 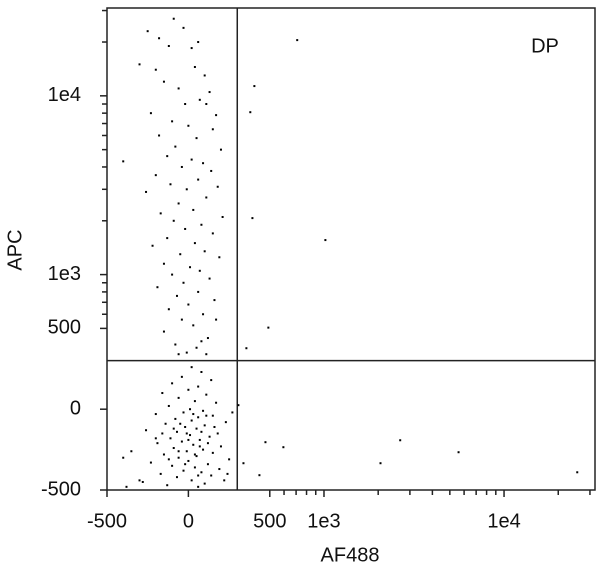 I want to click on y-tick-label: -500, so click(x=61, y=489).